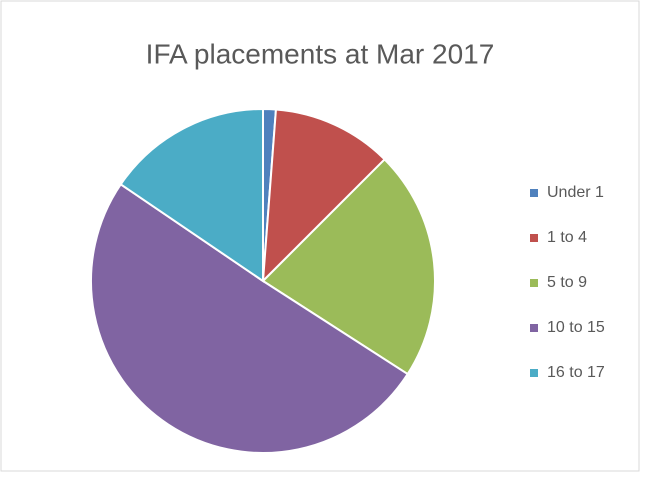 The height and width of the screenshot is (479, 648). I want to click on legend-label: 1 to 4, so click(567, 237).